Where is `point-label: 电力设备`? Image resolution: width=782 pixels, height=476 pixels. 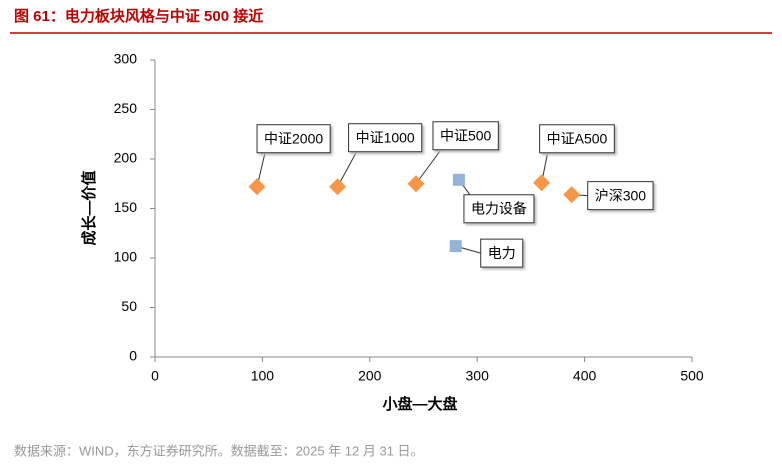 point-label: 电力设备 is located at coordinates (499, 208).